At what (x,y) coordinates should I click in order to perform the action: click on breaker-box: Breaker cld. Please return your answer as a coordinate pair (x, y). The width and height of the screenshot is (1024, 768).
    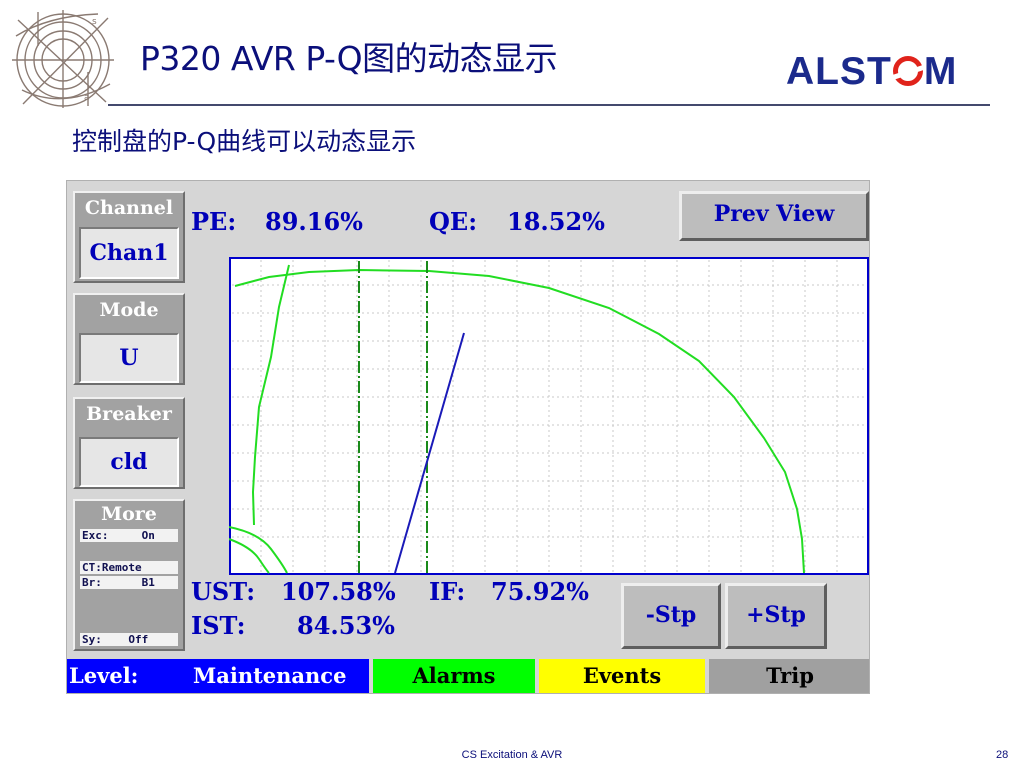
    Looking at the image, I should click on (129, 443).